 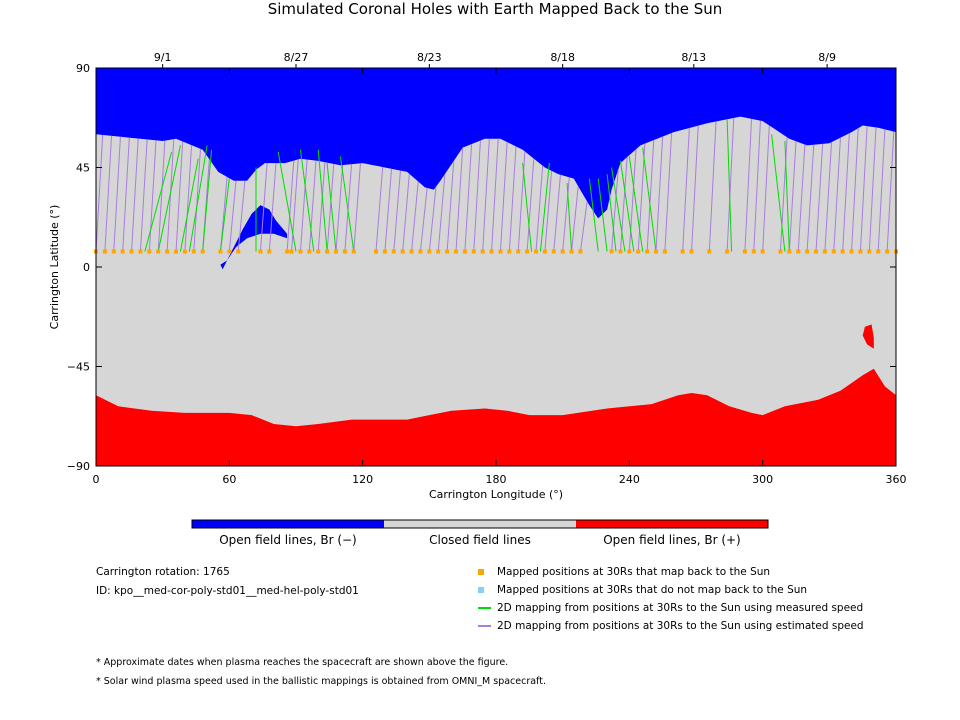 I want to click on isolated-negative-hole, so click(x=254, y=237).